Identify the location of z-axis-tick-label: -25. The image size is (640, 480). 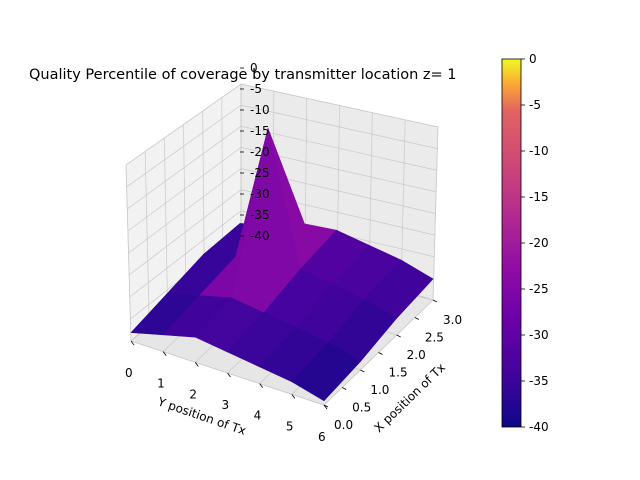
(260, 173).